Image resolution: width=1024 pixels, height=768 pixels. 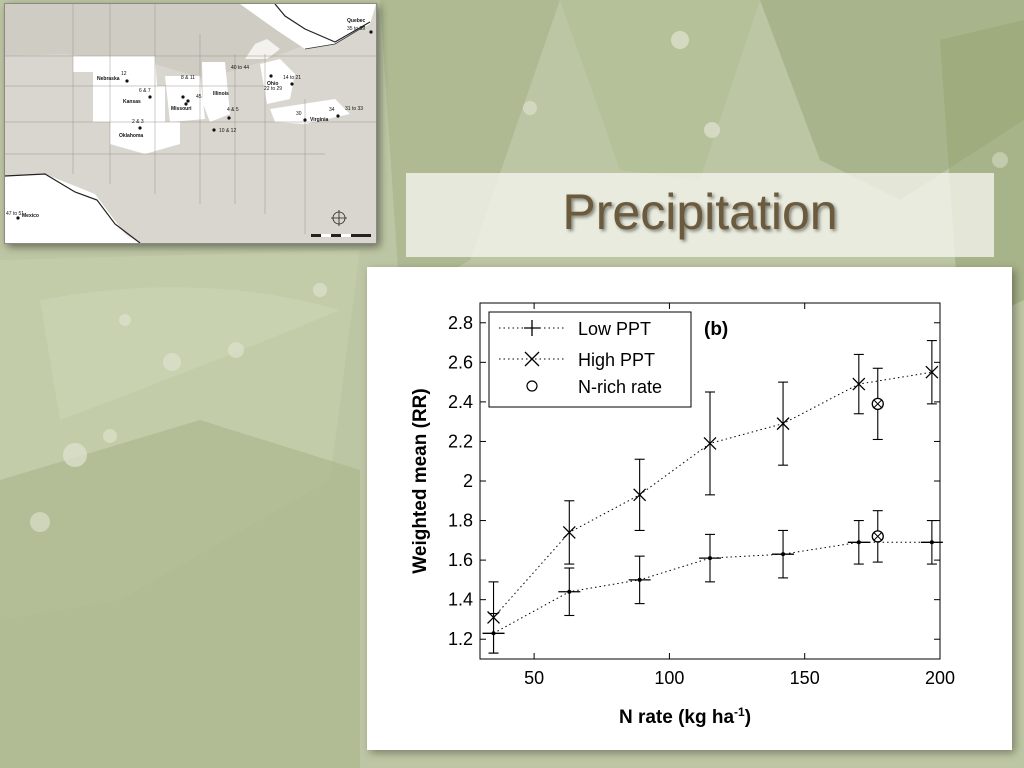 I want to click on map-label-ohio: Ohio, so click(x=273, y=84).